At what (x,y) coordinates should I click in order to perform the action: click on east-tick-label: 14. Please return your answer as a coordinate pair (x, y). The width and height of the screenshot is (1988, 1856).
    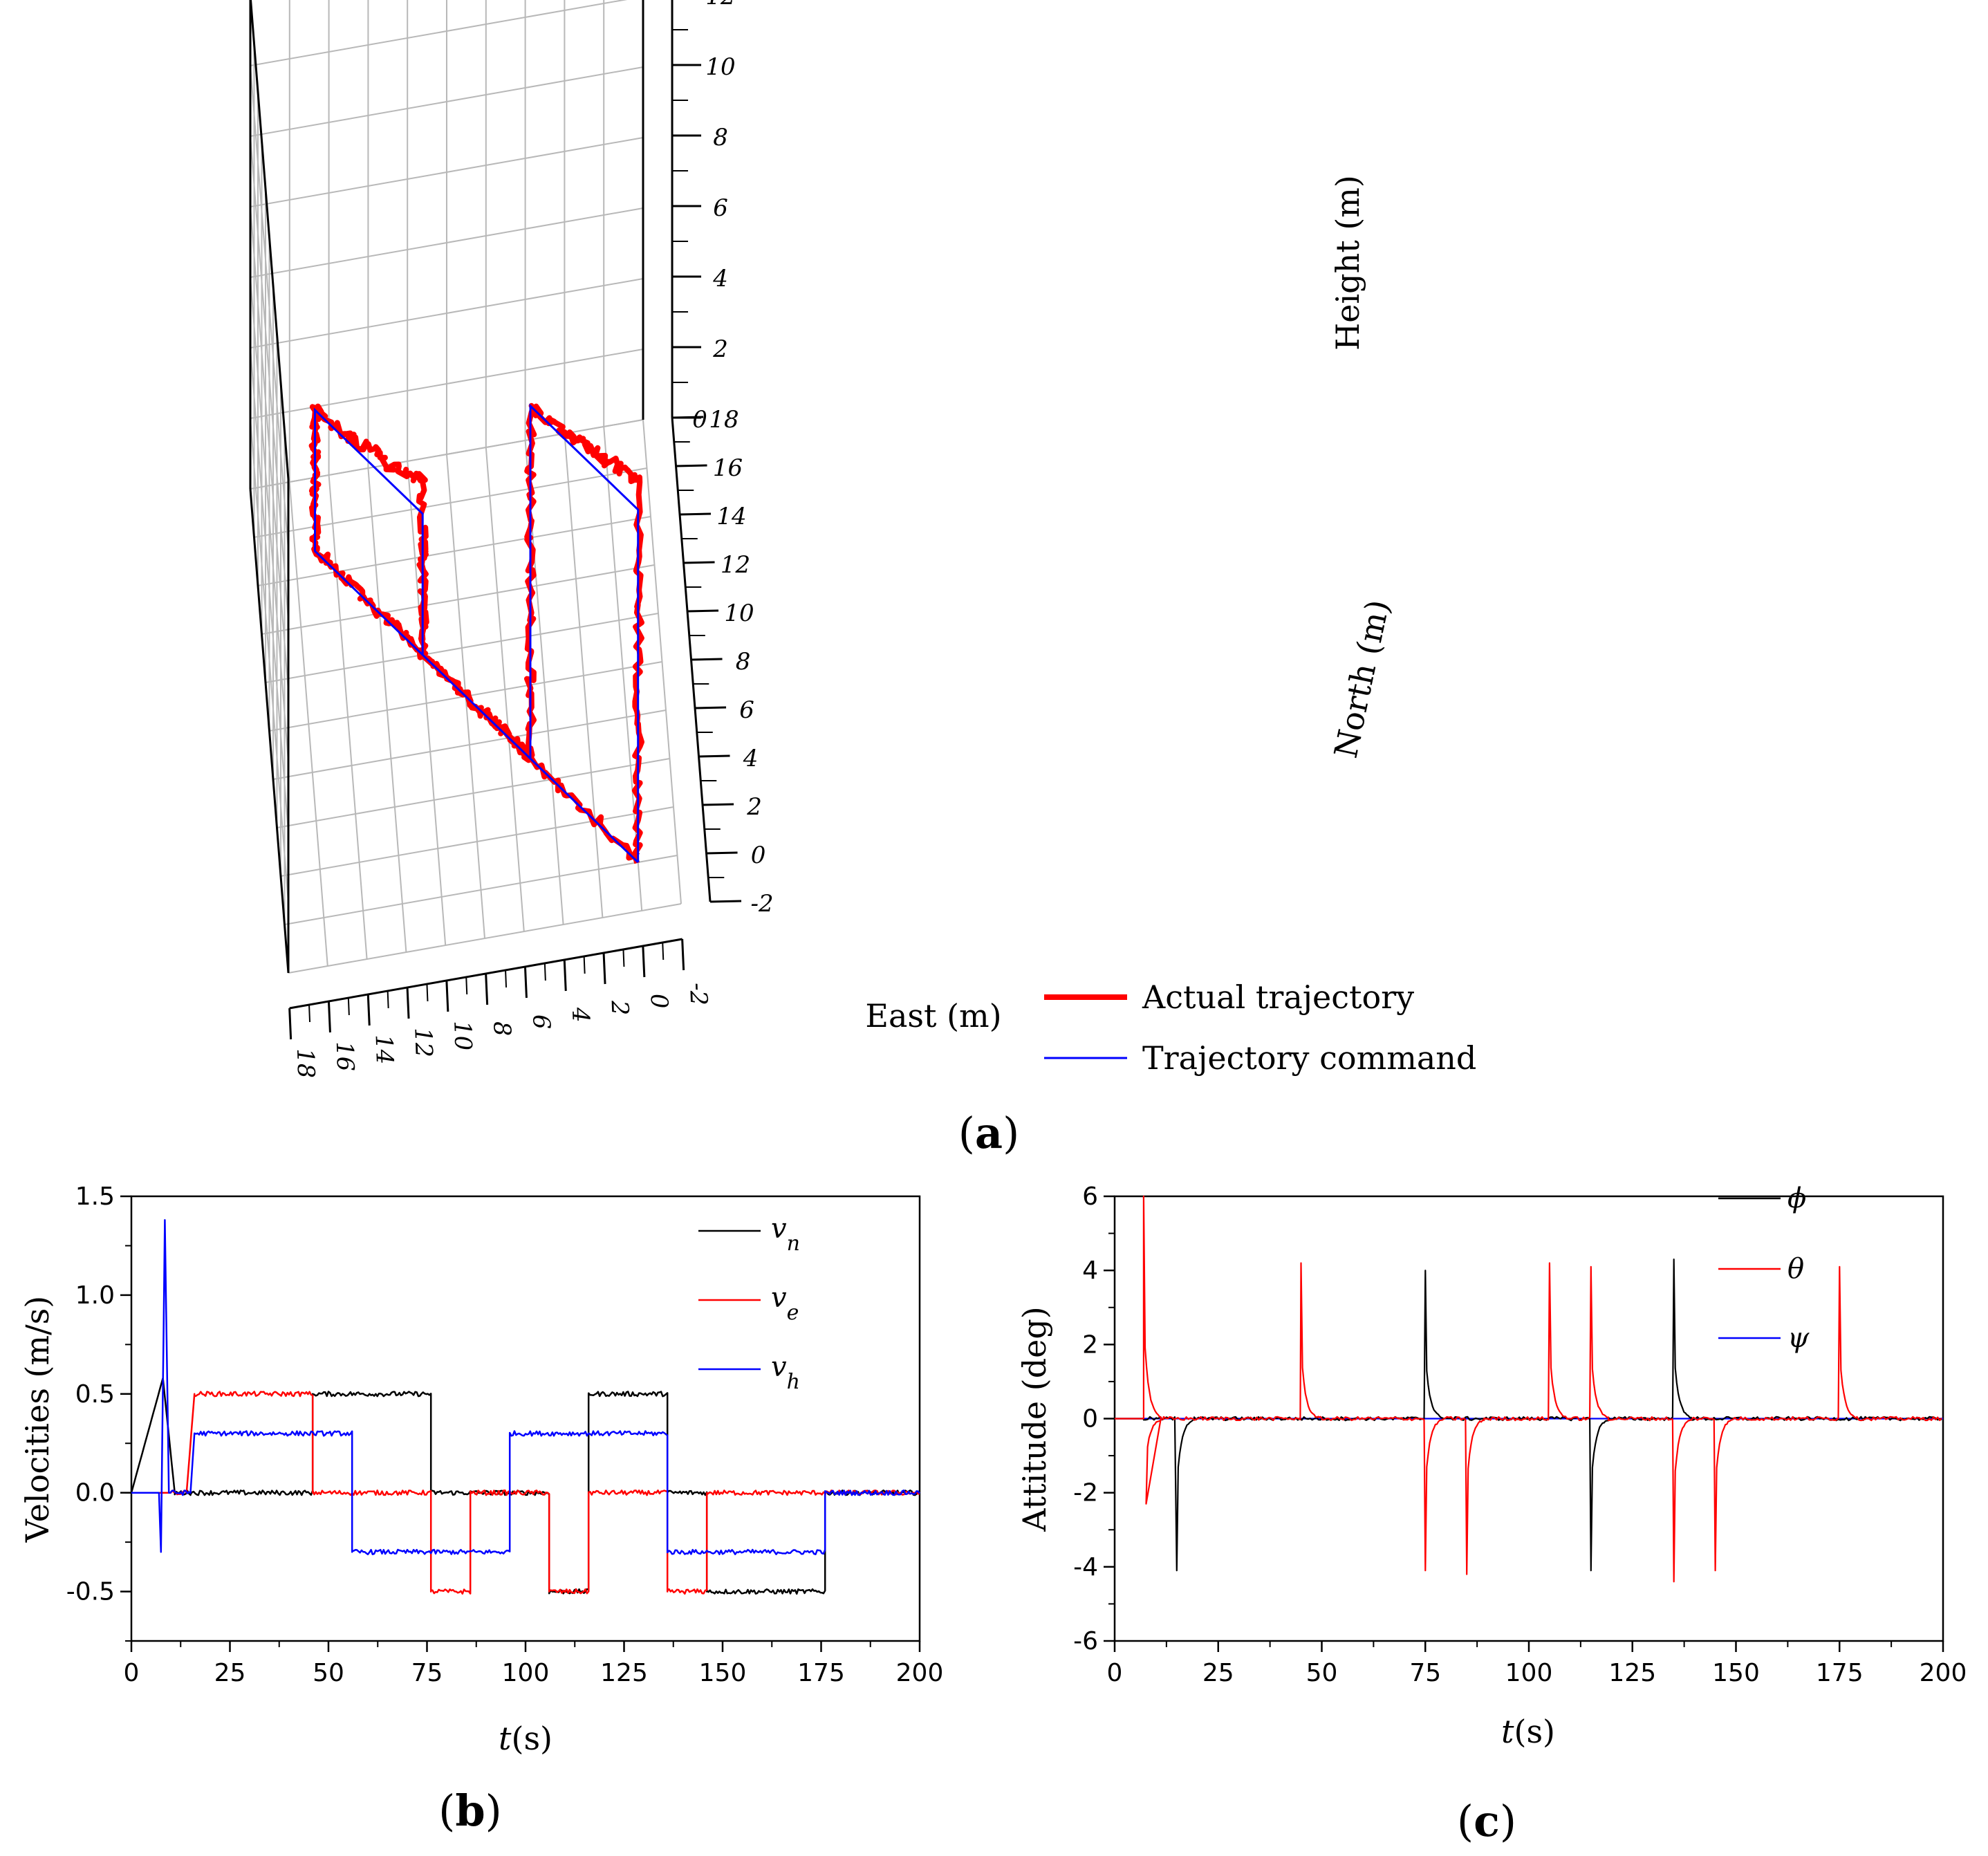
    Looking at the image, I should click on (384, 1049).